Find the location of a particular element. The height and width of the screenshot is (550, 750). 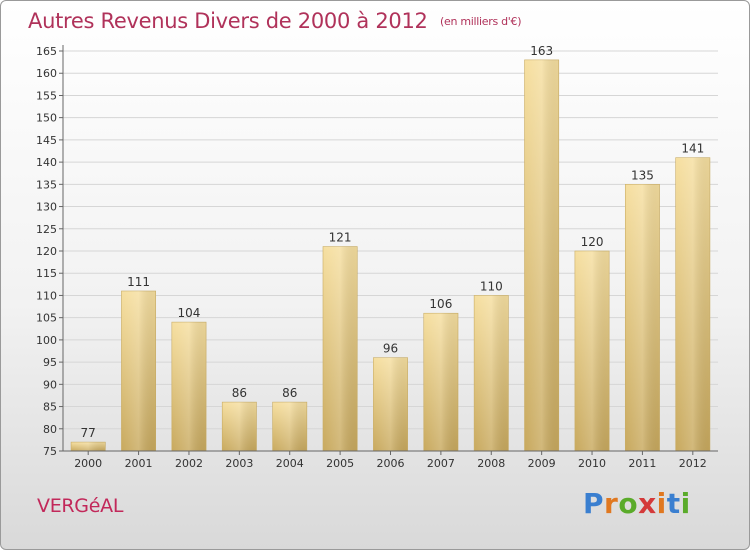

x-tick-label: 2000 is located at coordinates (88, 463).